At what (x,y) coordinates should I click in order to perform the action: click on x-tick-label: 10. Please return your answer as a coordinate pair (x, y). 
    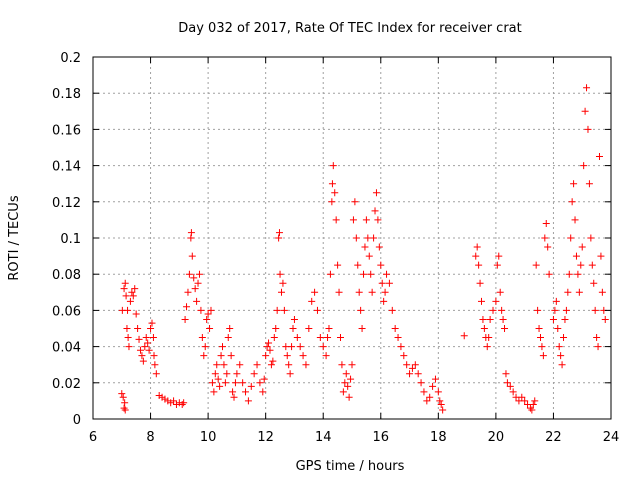
    Looking at the image, I should click on (208, 437).